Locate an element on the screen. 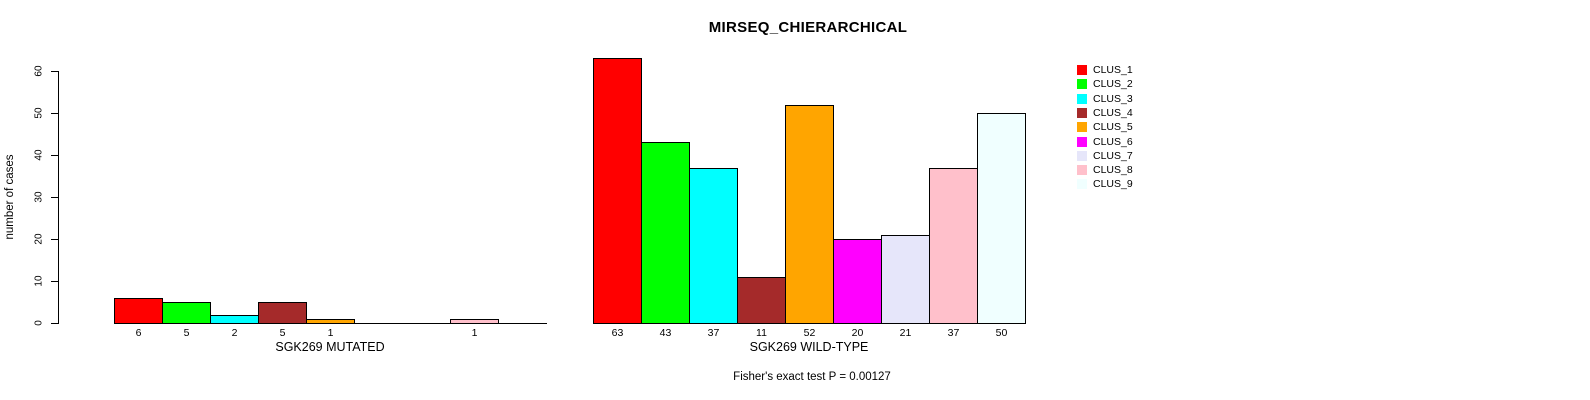 This screenshot has height=400, width=1590. bar-clus_6-panel2 is located at coordinates (857, 281).